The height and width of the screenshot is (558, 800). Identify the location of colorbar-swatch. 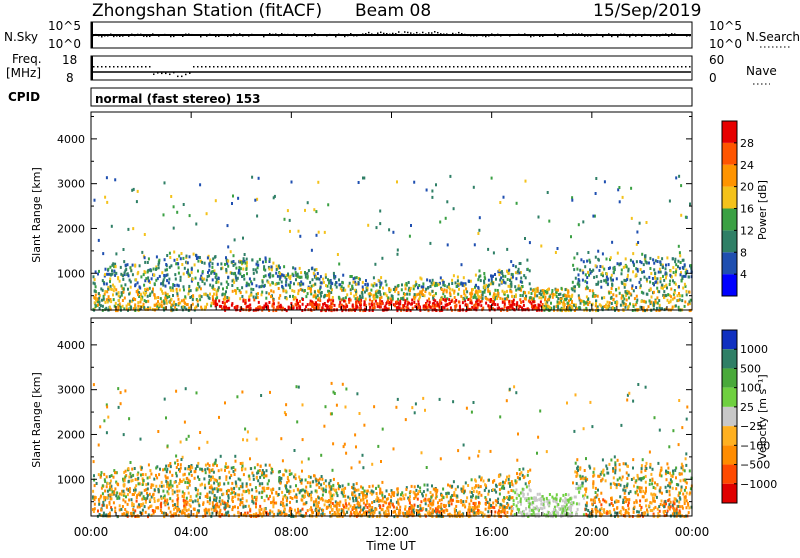
(729, 263).